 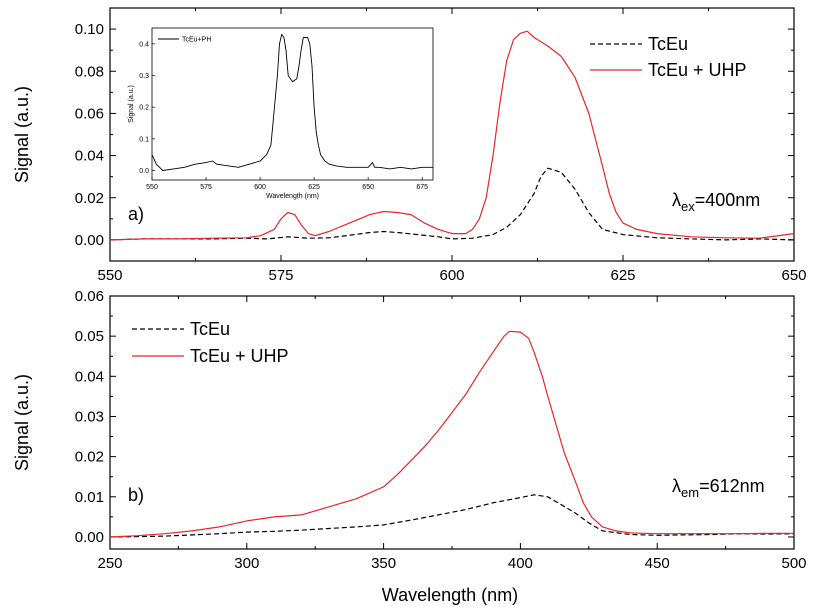 What do you see at coordinates (89, 416) in the screenshot?
I see `y-tick-label: 0.03` at bounding box center [89, 416].